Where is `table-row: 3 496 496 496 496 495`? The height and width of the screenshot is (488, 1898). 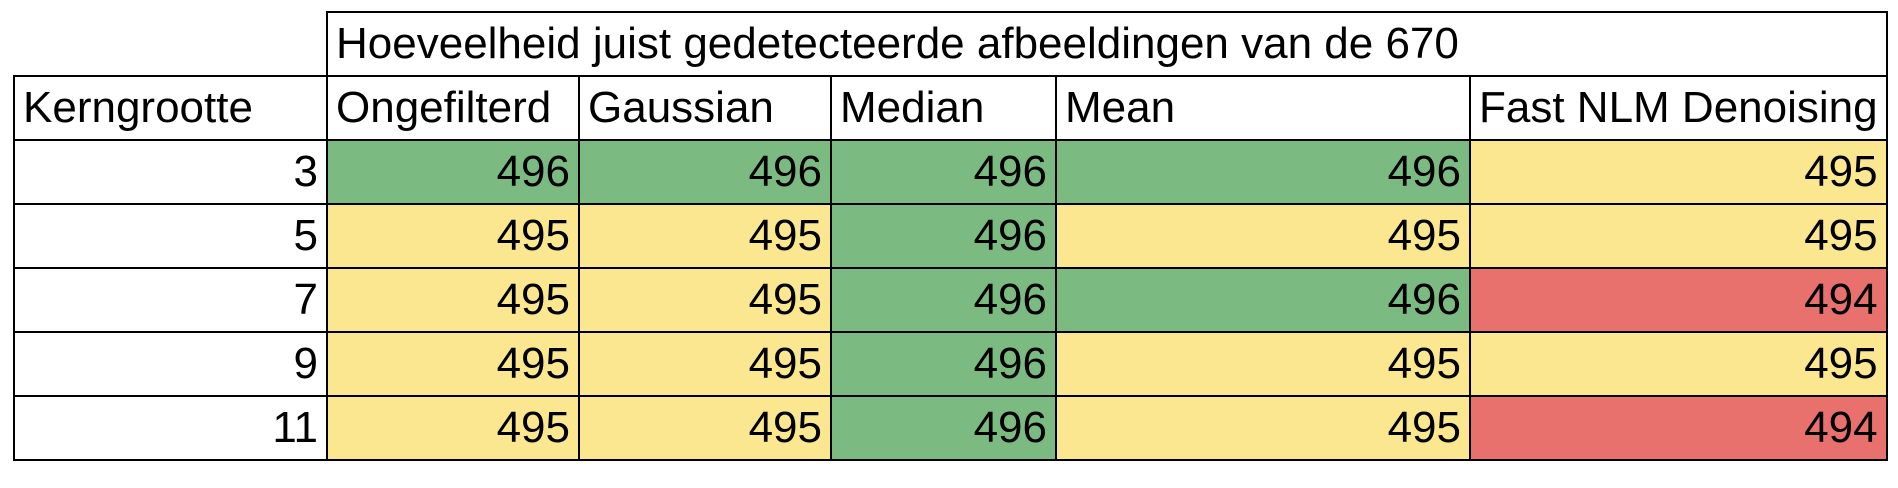 table-row: 3 496 496 496 496 495 is located at coordinates (950, 172).